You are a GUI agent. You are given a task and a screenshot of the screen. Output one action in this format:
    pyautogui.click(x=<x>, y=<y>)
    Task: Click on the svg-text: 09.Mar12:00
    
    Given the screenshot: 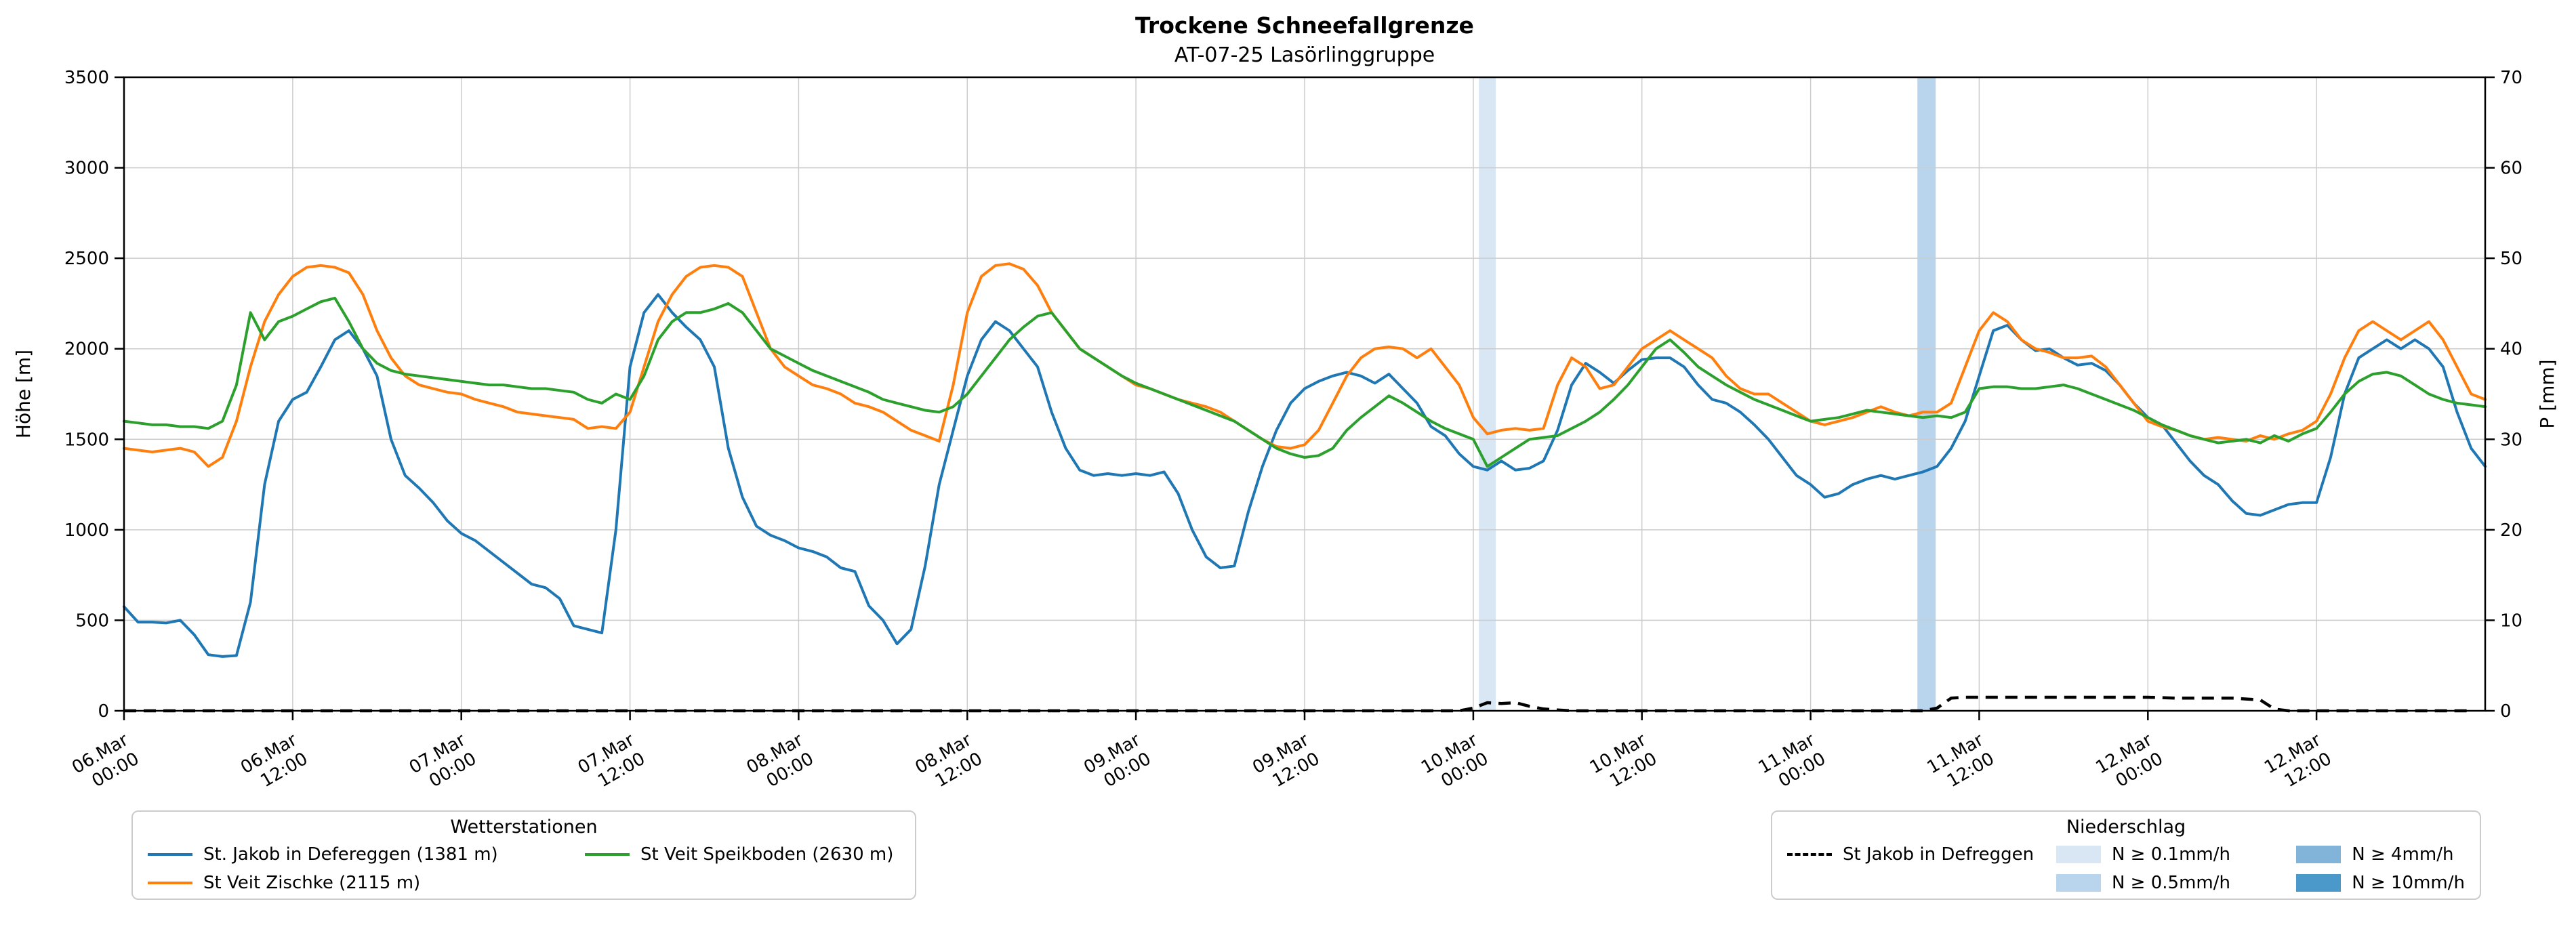 What is the action you would take?
    pyautogui.click(x=1287, y=763)
    